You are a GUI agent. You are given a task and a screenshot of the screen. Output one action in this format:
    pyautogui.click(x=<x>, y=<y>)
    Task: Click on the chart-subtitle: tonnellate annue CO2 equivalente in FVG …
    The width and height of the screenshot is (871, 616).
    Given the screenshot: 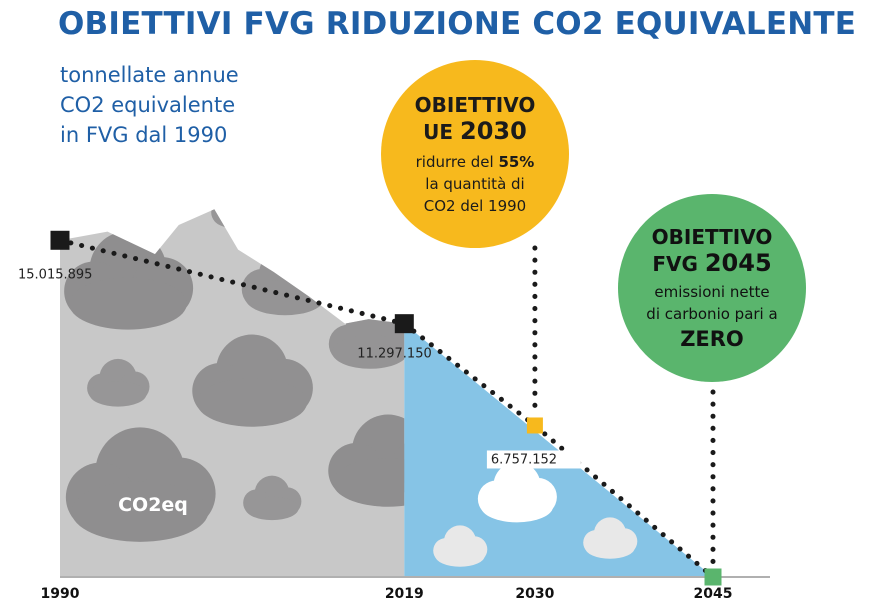 What is the action you would take?
    pyautogui.click(x=149, y=105)
    